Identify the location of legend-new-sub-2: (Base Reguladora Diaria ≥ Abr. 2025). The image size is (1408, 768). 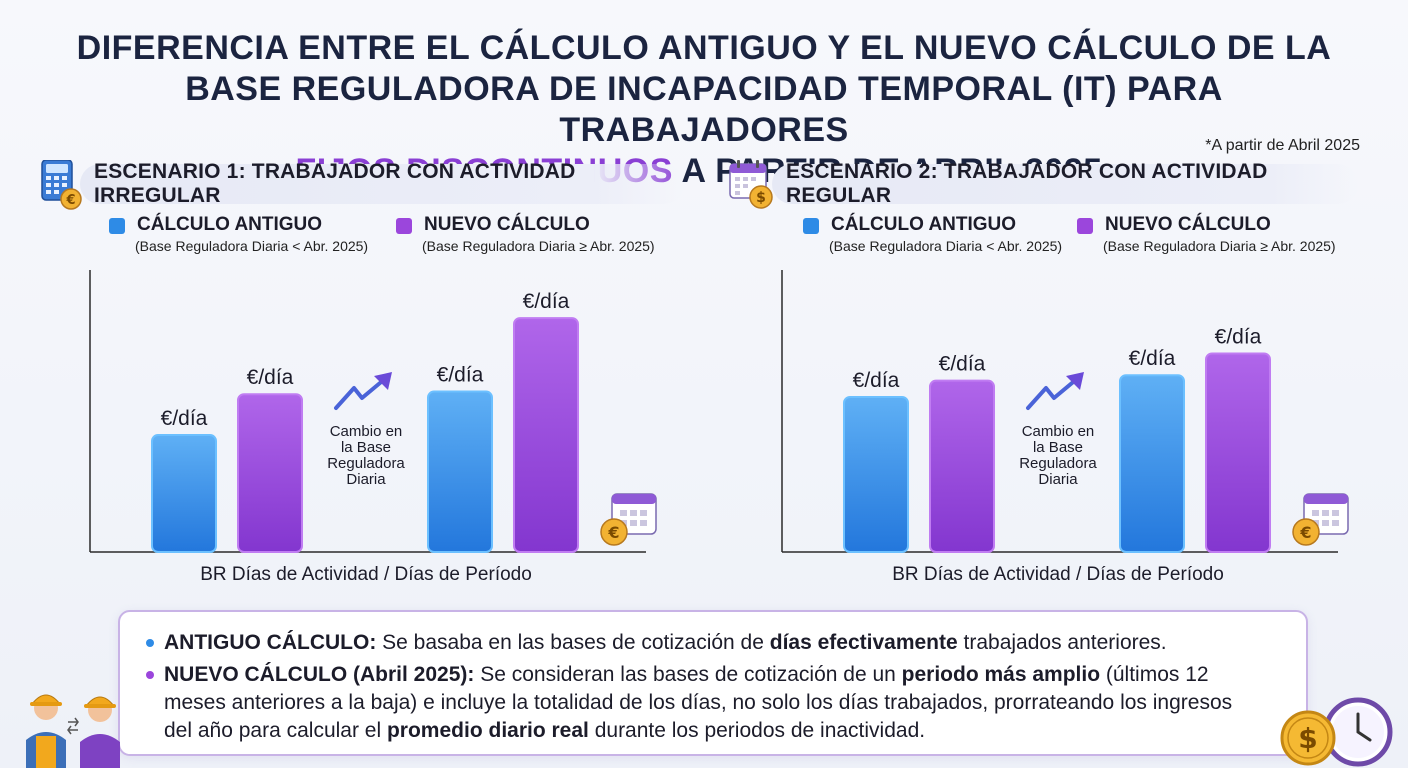
(1219, 246).